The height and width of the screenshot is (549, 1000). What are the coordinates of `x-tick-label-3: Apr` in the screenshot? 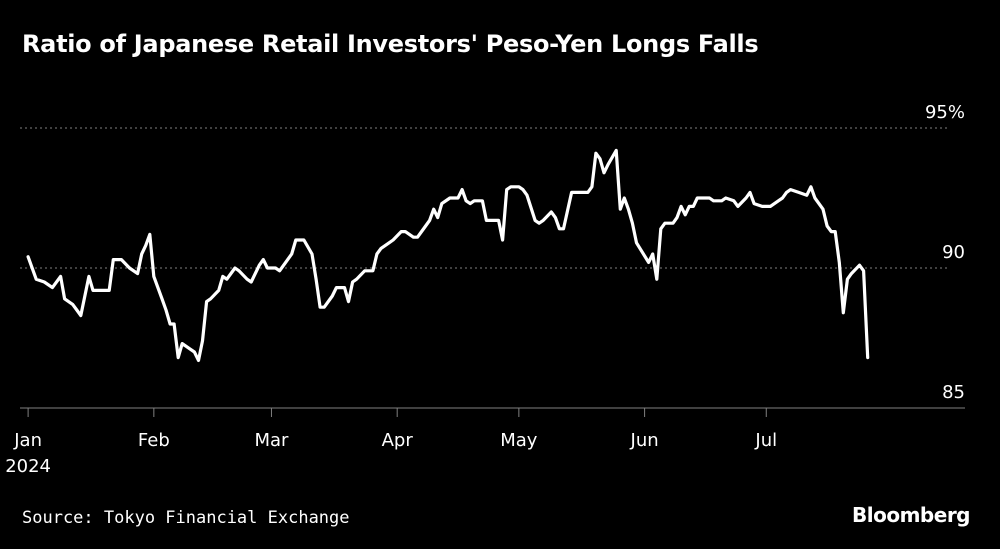 It's located at (398, 440).